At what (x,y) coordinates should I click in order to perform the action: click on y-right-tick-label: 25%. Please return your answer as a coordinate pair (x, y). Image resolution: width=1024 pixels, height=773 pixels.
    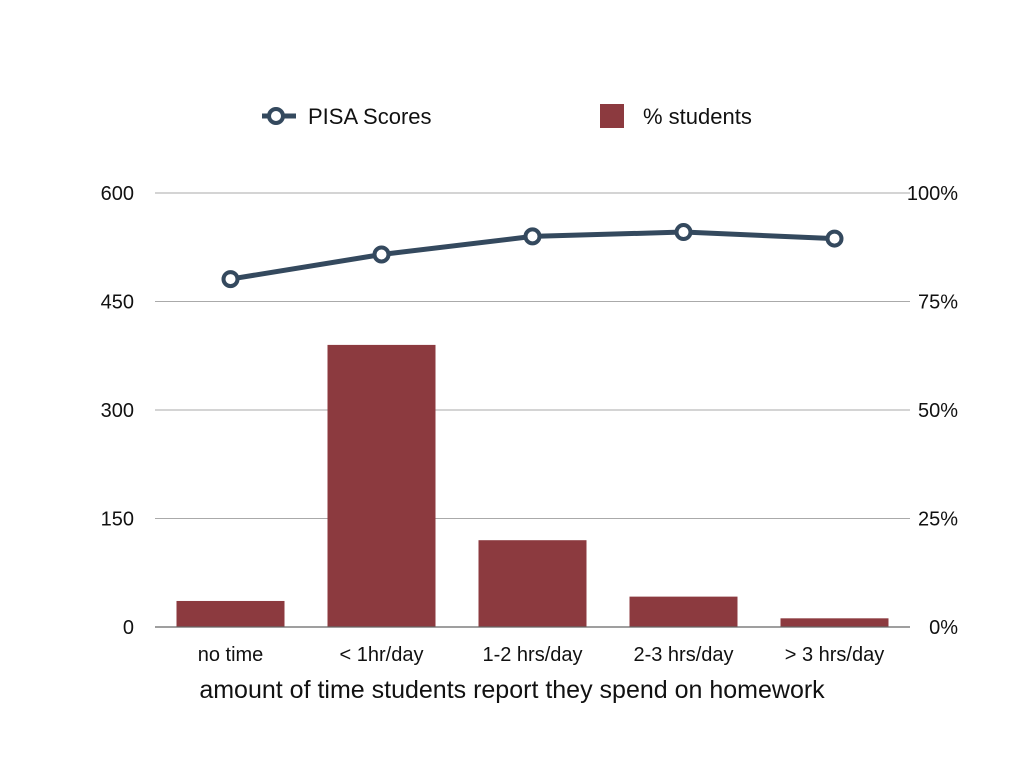
    Looking at the image, I should click on (938, 520).